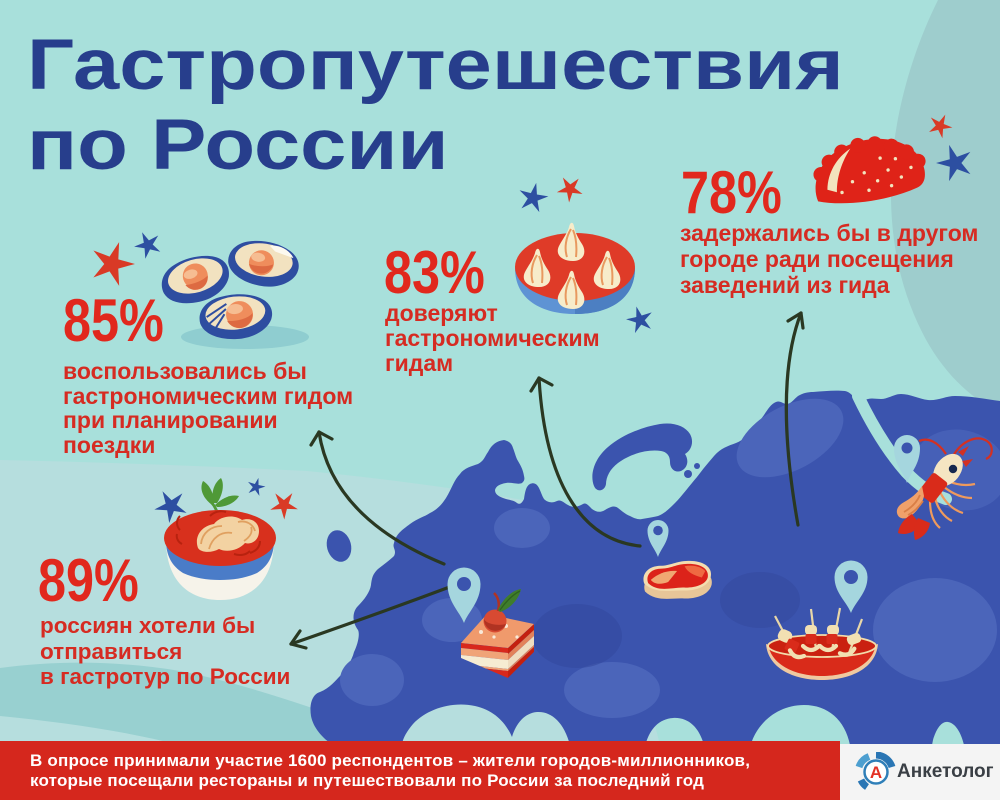 Image resolution: width=1000 pixels, height=800 pixels. I want to click on svg-text: А, so click(876, 772).